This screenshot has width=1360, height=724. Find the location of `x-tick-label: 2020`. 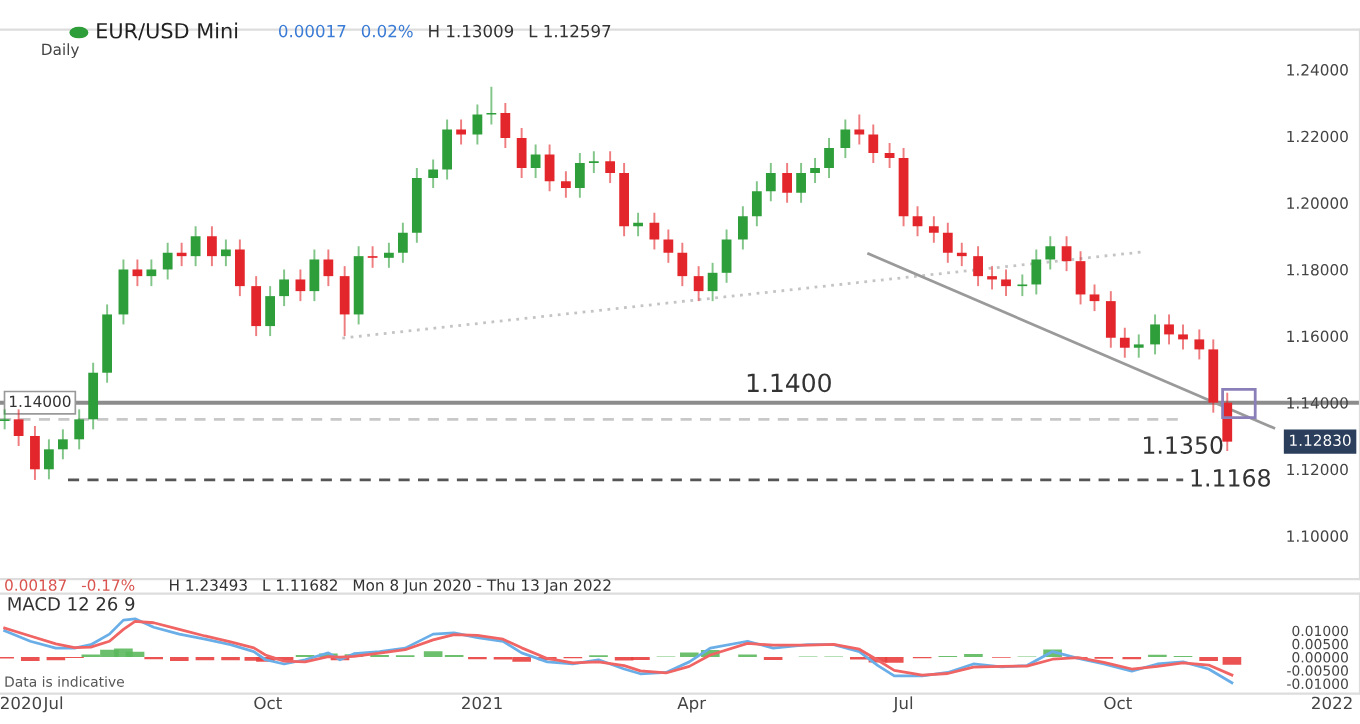

x-tick-label: 2020 is located at coordinates (21, 703).